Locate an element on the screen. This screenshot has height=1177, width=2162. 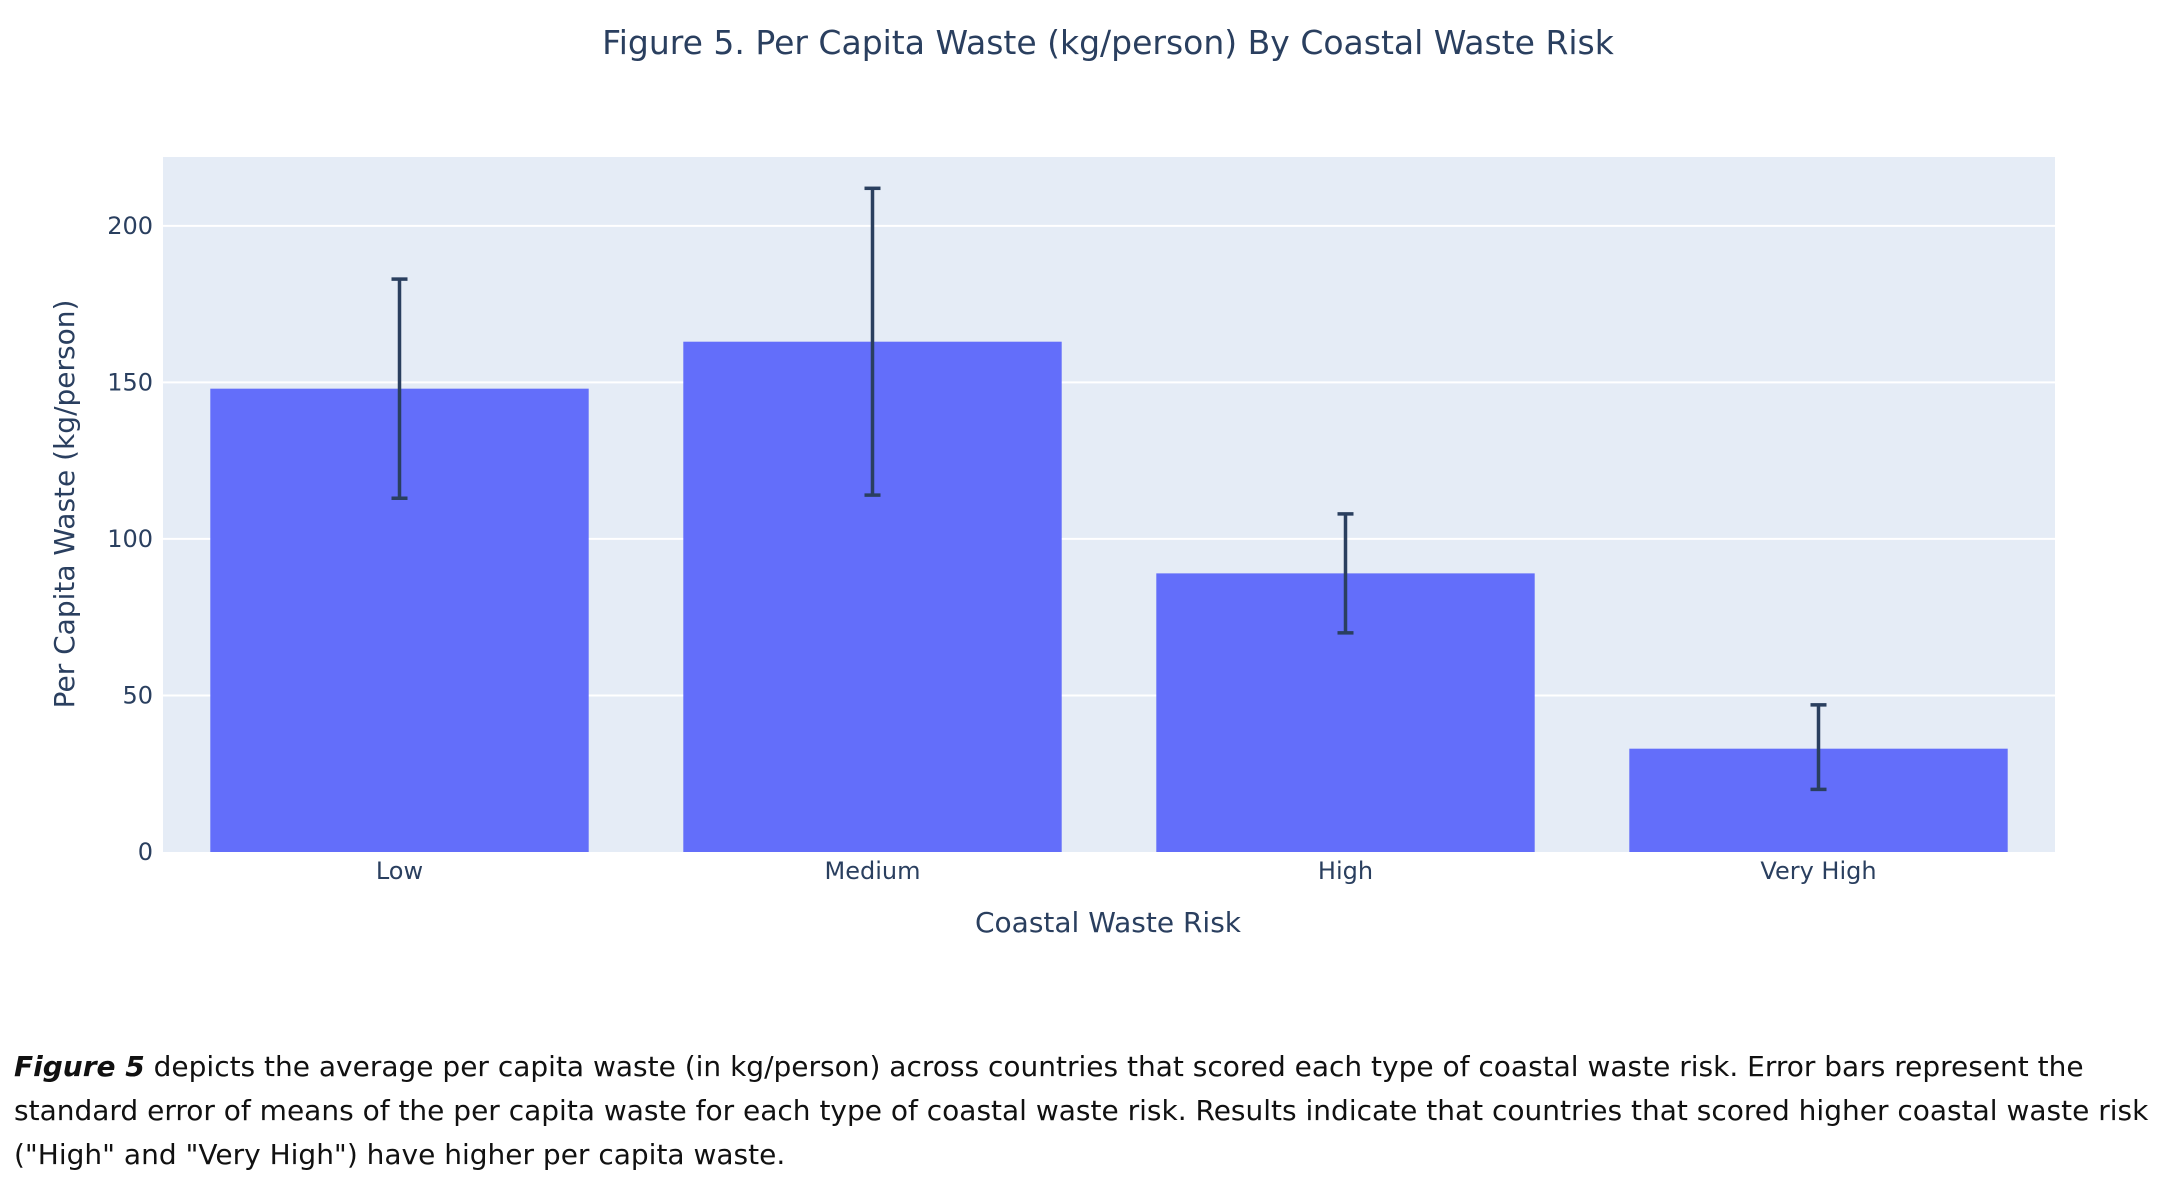
y-axis-title: Per Capita Waste (kg/person) is located at coordinates (64, 504).